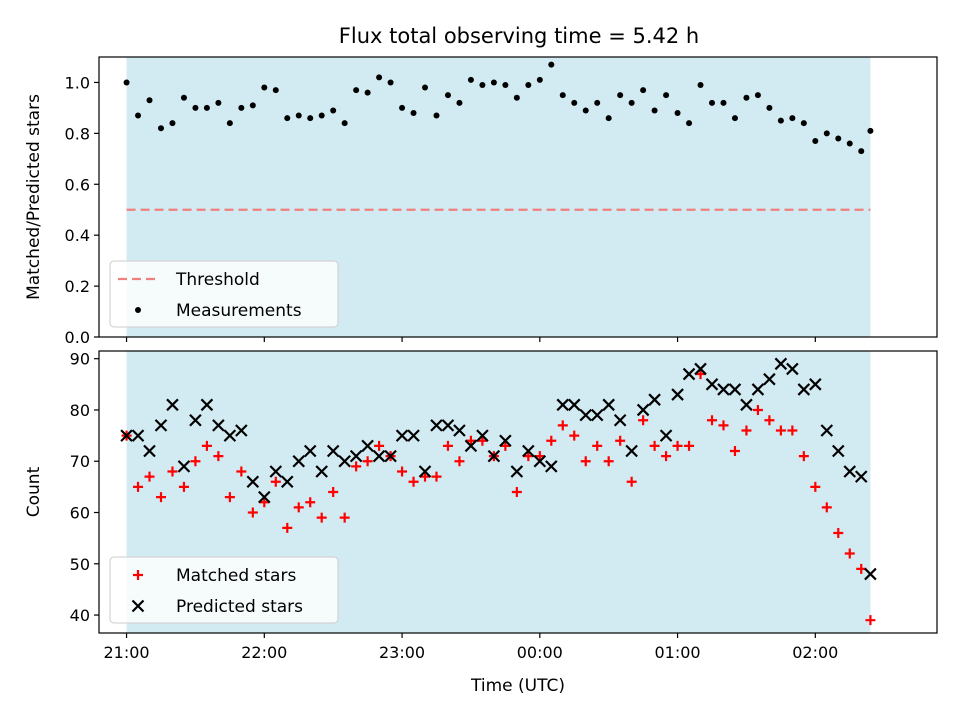 The image size is (960, 720). What do you see at coordinates (80, 564) in the screenshot?
I see `y-tick-label: 50` at bounding box center [80, 564].